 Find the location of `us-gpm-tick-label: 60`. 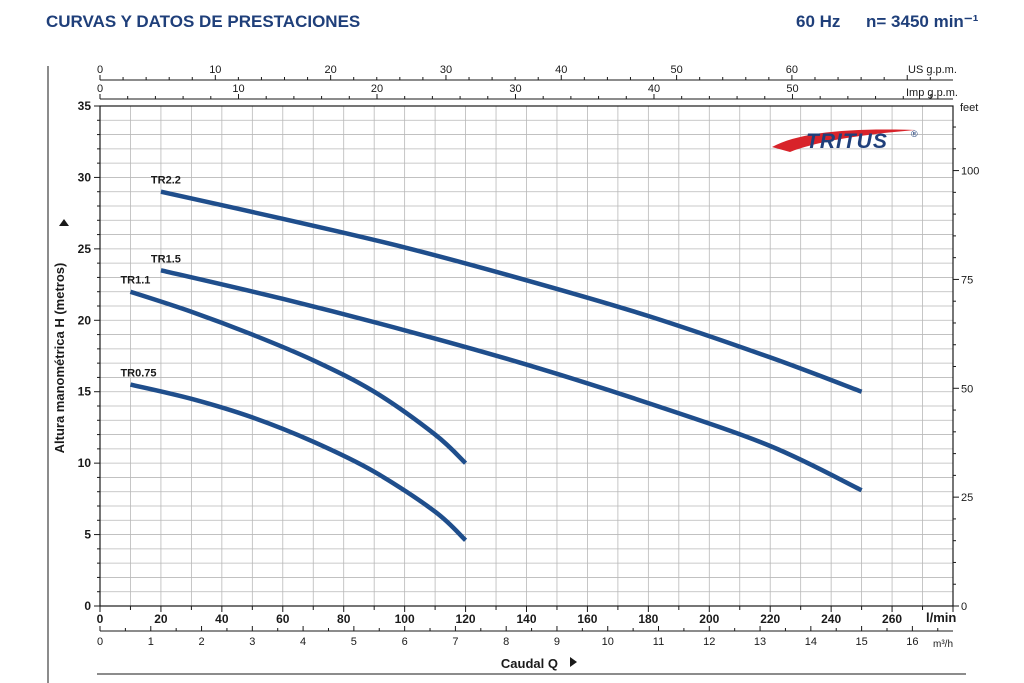

us-gpm-tick-label: 60 is located at coordinates (792, 70).